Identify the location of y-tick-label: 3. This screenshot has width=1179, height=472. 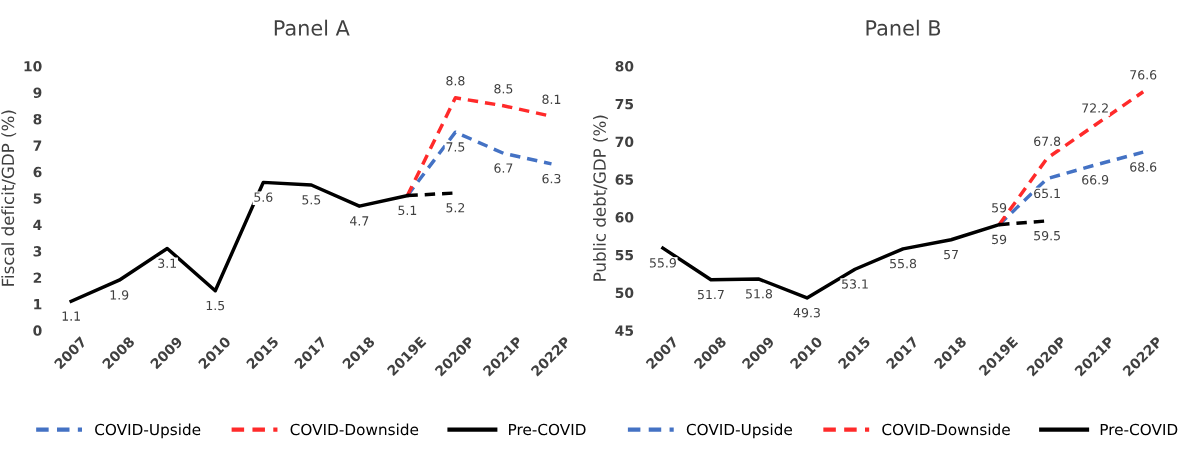
(37, 251).